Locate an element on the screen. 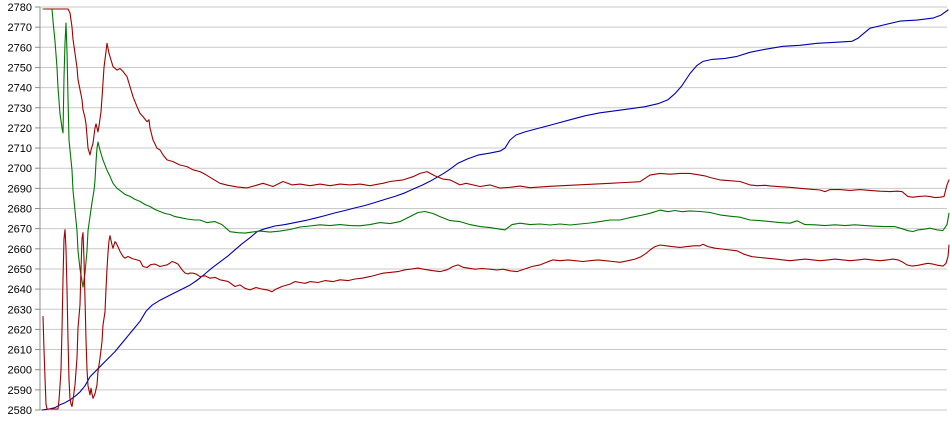  y-axis-tick-label: 2710 is located at coordinates (20, 149).